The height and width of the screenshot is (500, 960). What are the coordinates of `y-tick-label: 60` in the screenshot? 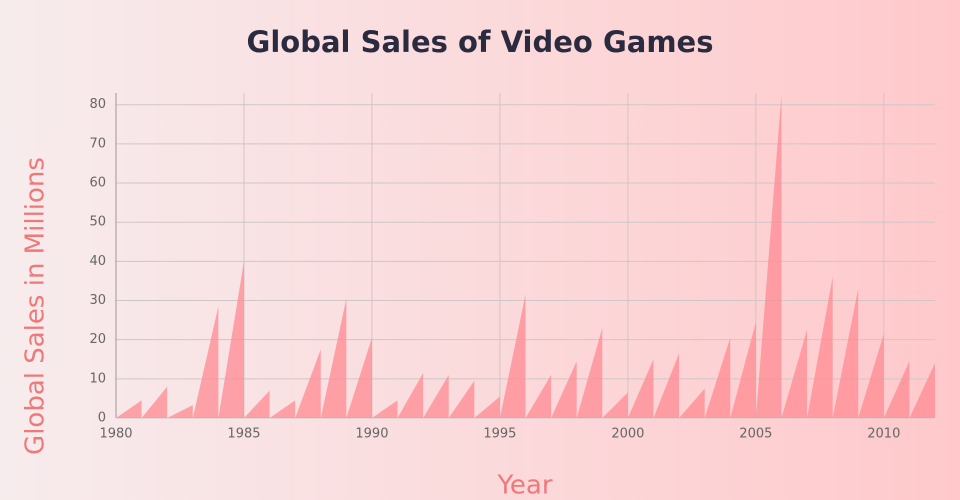 It's located at (97, 183).